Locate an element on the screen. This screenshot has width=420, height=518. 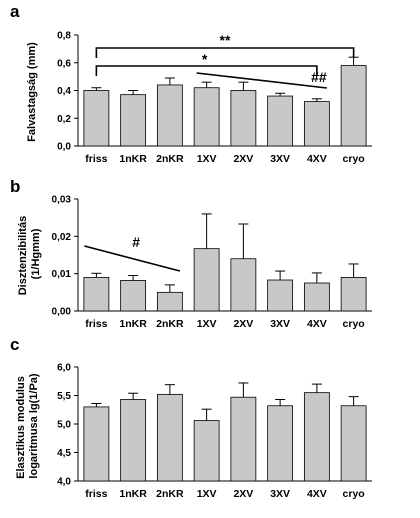
significance-label: * is located at coordinates (205, 59).